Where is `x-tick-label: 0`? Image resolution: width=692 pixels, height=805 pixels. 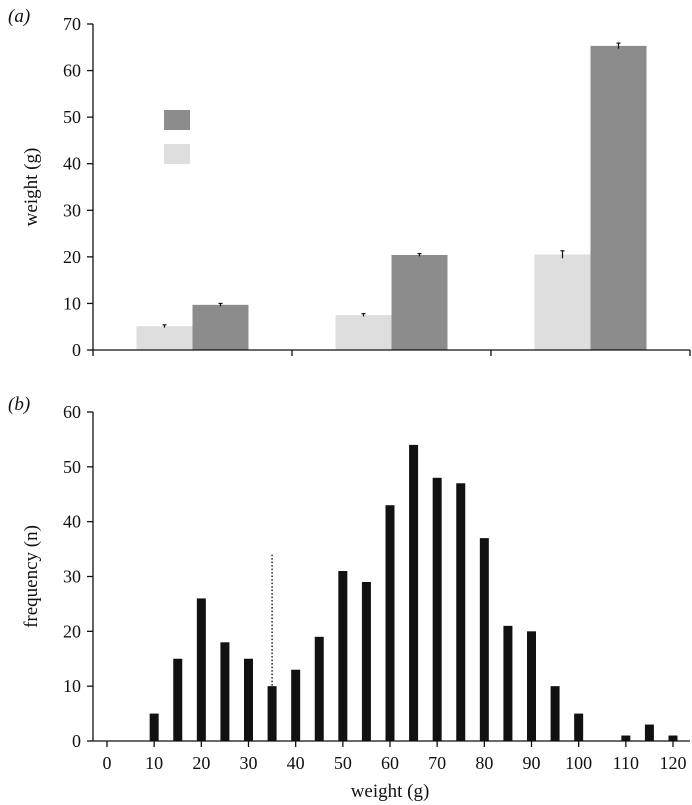 x-tick-label: 0 is located at coordinates (107, 763).